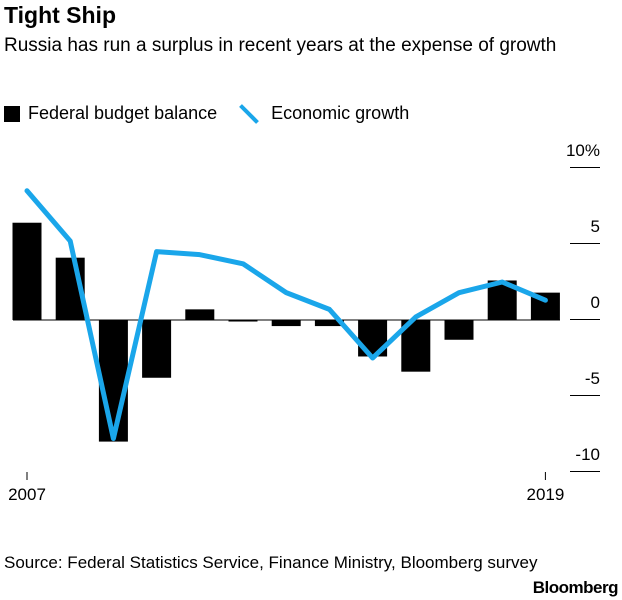  Describe the element at coordinates (545, 494) in the screenshot. I see `x-tick-label: 2019` at that location.